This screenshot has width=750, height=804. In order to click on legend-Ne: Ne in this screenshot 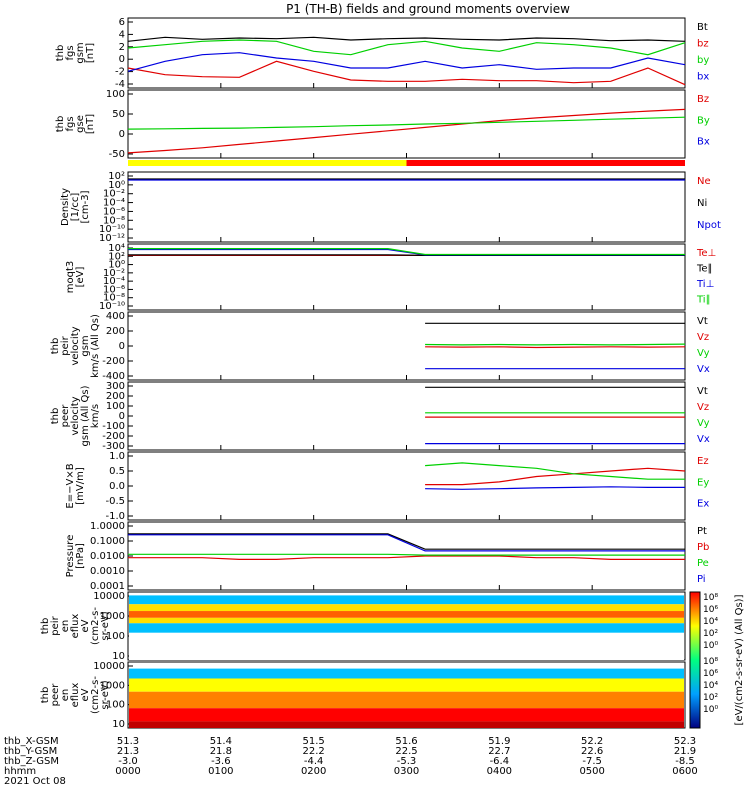, I will do `click(704, 181)`.